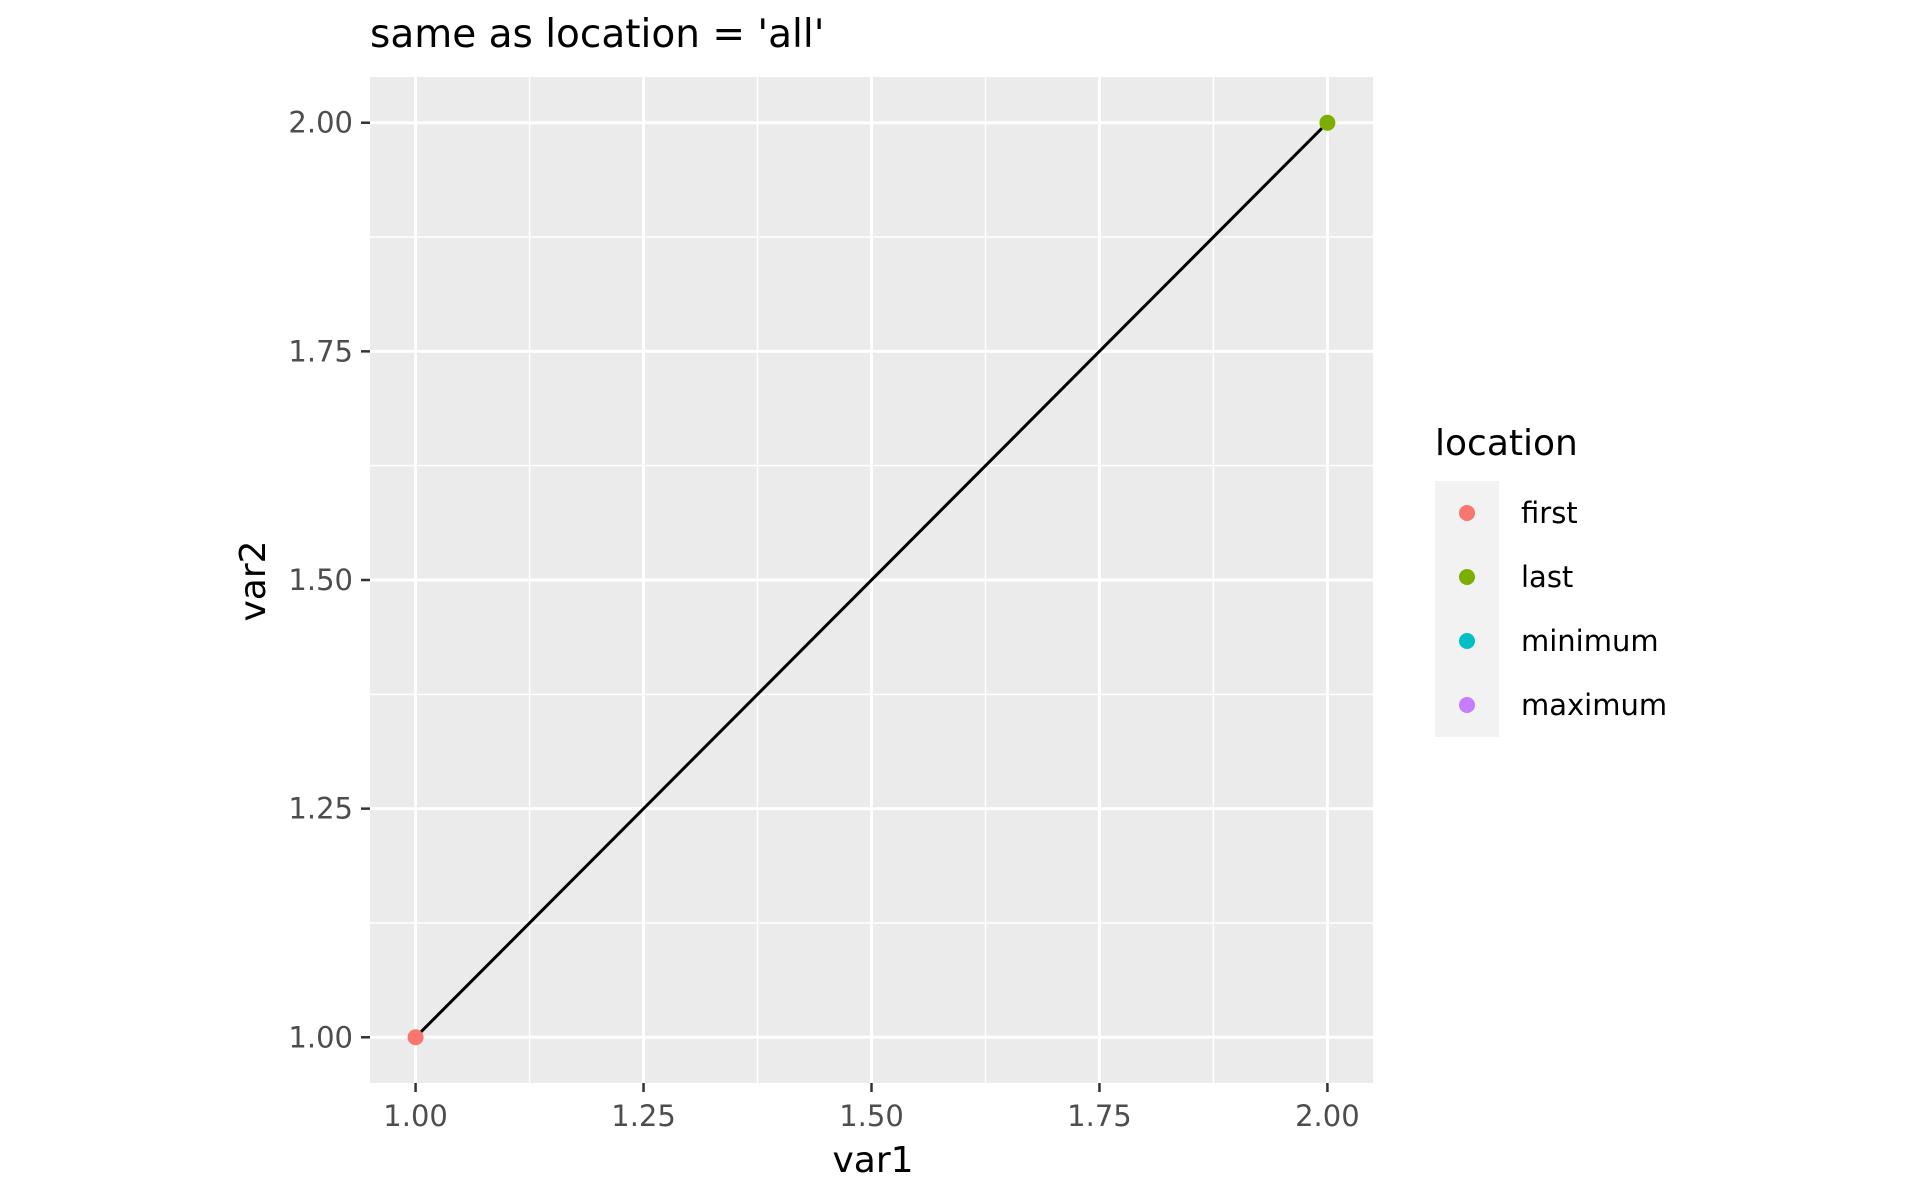  Describe the element at coordinates (597, 34) in the screenshot. I see `plot-title: same as location = 'all'` at that location.